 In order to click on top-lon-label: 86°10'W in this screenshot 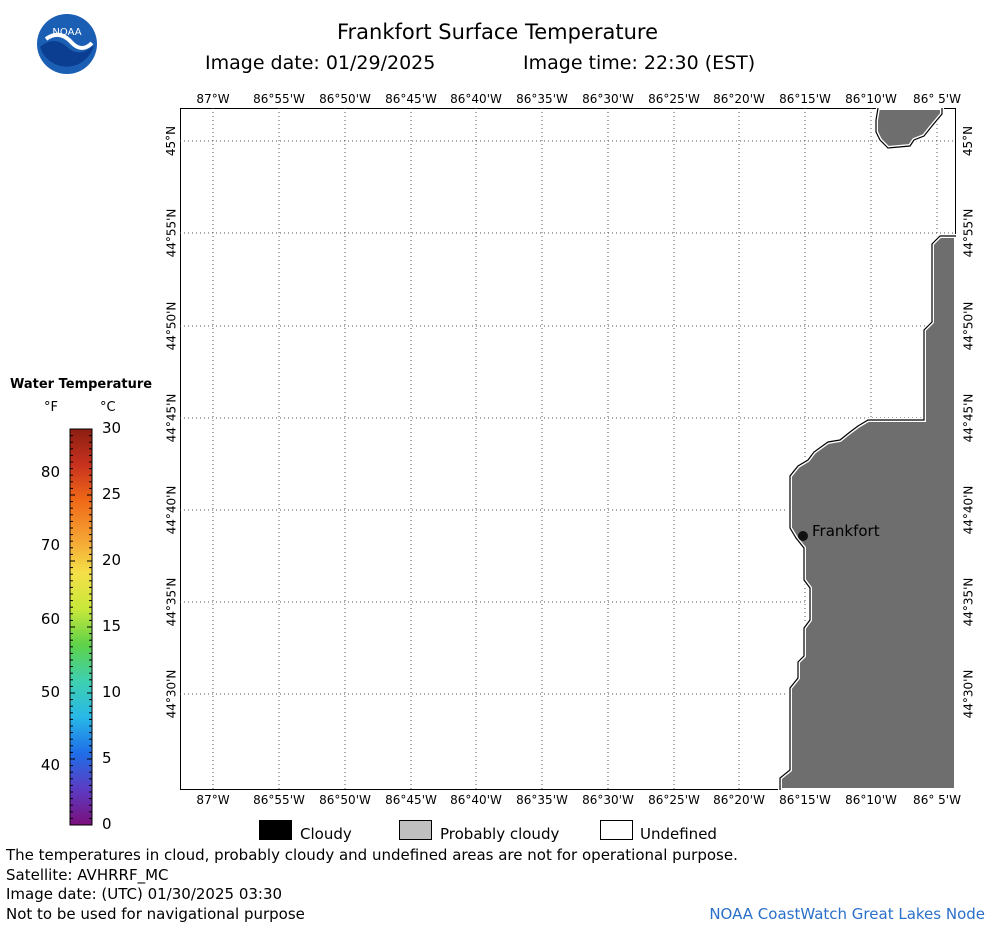, I will do `click(871, 99)`.